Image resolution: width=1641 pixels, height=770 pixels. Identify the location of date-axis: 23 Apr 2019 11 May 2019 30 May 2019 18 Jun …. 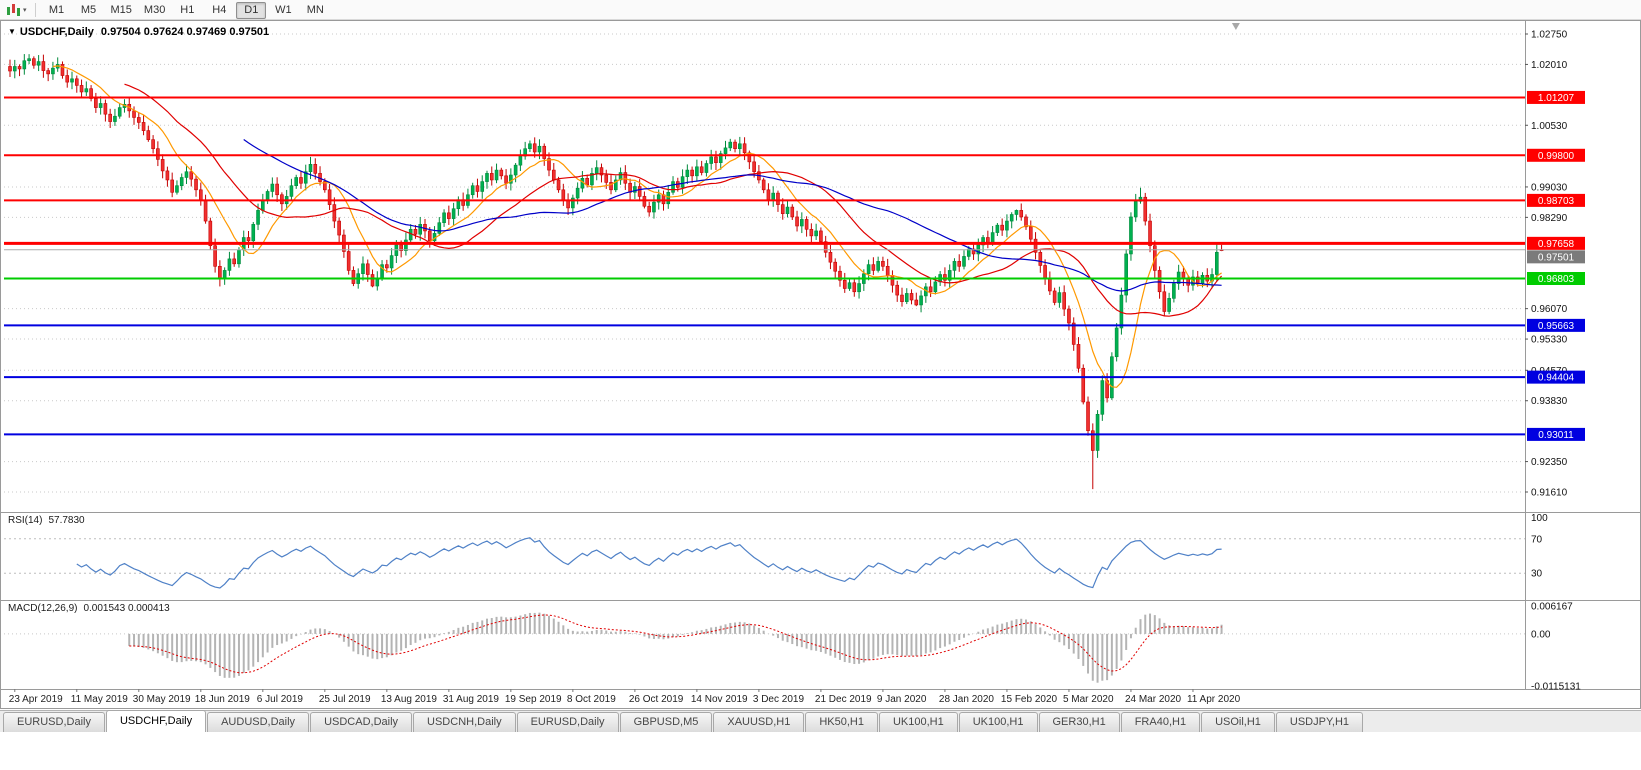
(625, 697).